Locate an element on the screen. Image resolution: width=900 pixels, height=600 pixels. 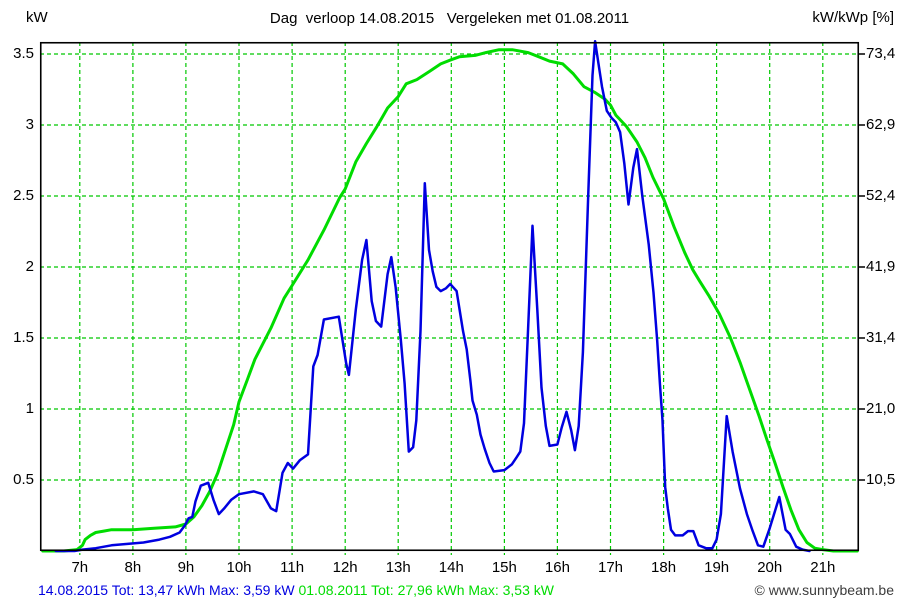
watermark-link: © www.sunnybeam.be is located at coordinates (824, 590).